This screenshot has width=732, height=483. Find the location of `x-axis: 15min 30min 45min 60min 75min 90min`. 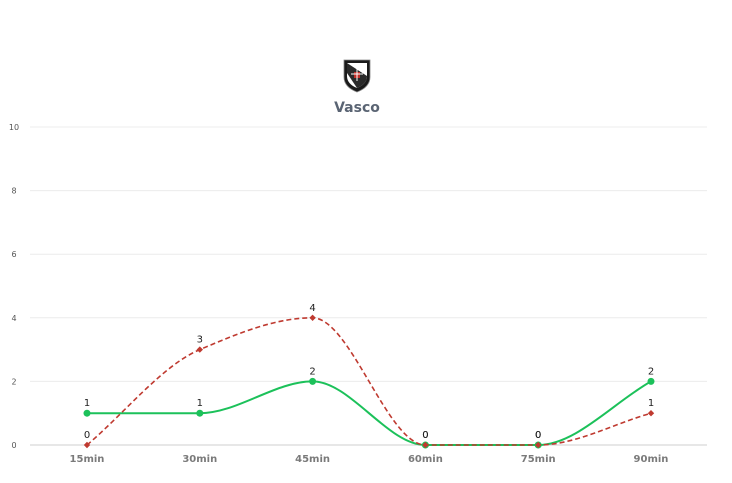

x-axis: 15min 30min 45min 60min 75min 90min is located at coordinates (369, 459).